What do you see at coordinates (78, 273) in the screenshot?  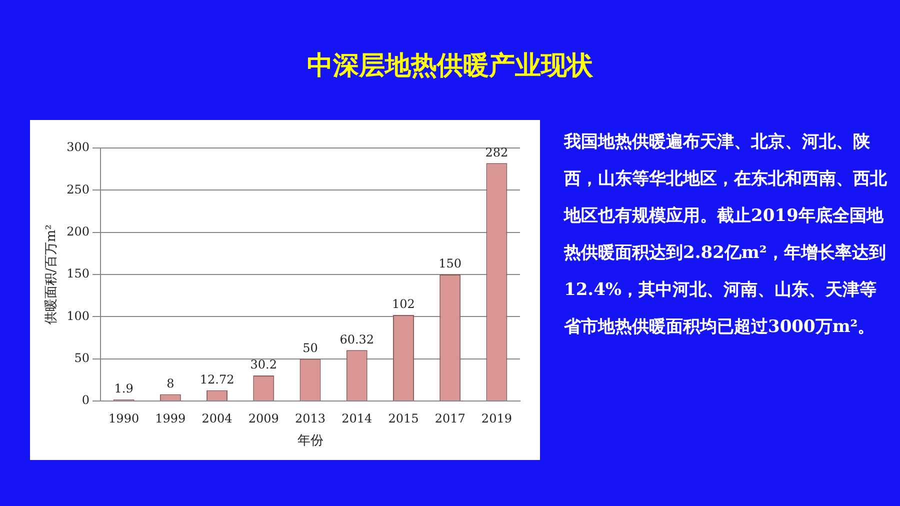 I see `y-tick-label: 150` at bounding box center [78, 273].